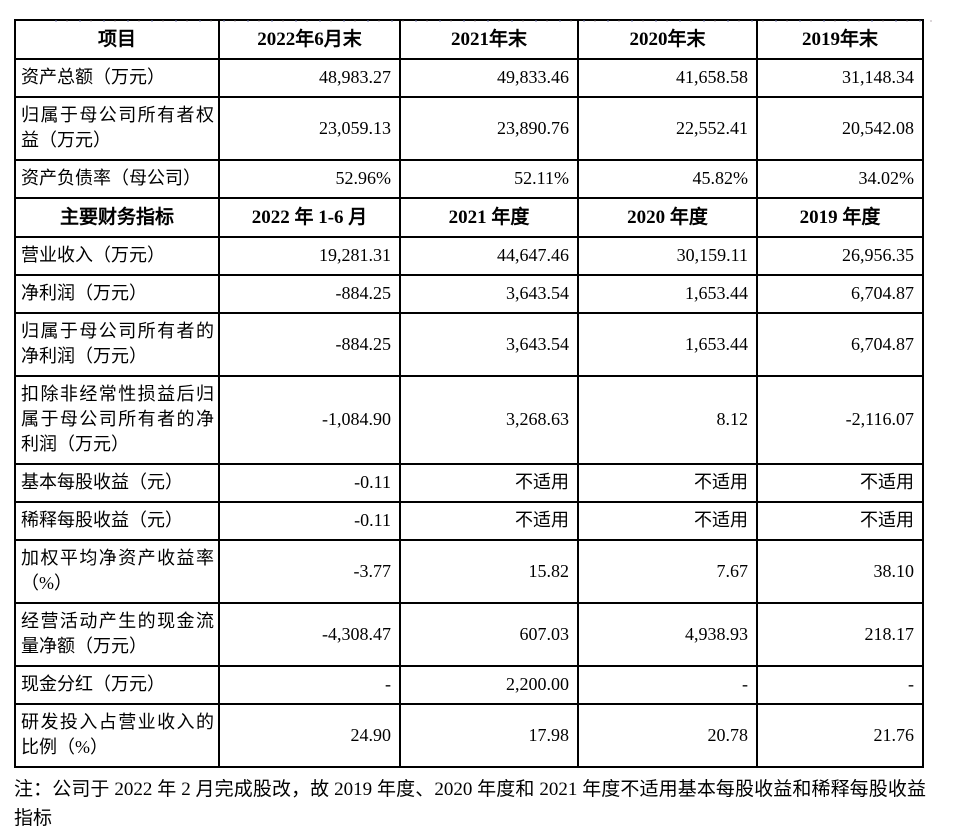 The height and width of the screenshot is (833, 960). What do you see at coordinates (309, 420) in the screenshot?
I see `value-cell: -1,084.90` at bounding box center [309, 420].